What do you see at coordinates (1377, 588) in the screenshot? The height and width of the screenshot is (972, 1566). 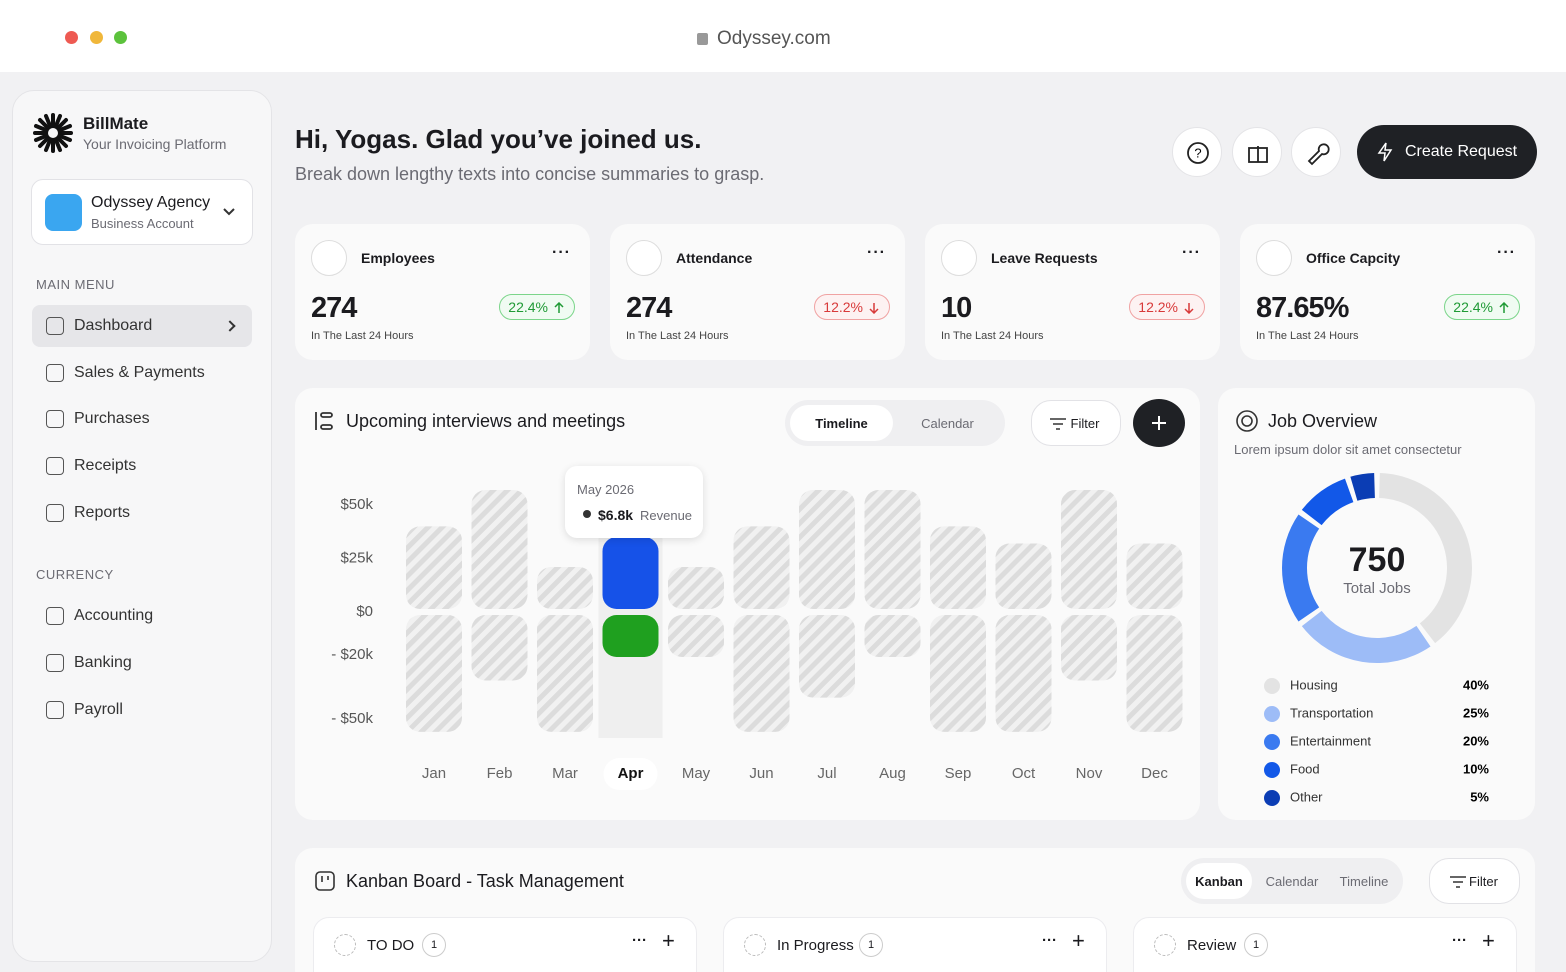 I see `total-label: Total Jobs` at bounding box center [1377, 588].